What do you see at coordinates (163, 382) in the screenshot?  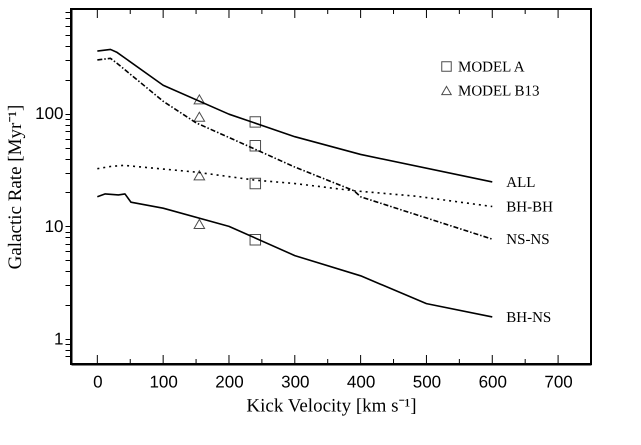 I see `x-tick-label: 100` at bounding box center [163, 382].